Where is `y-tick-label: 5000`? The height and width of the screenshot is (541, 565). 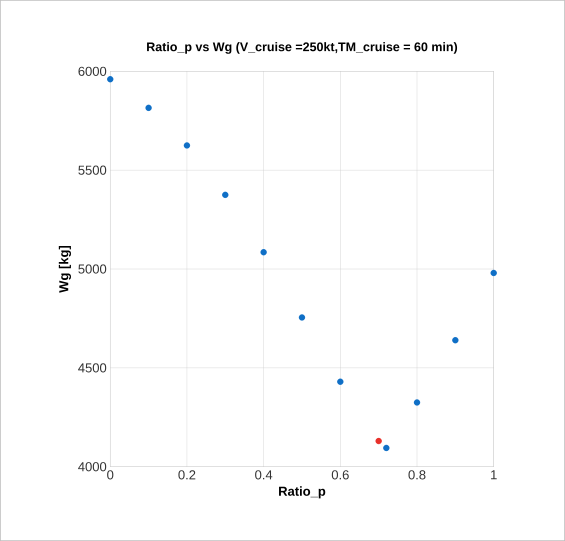 y-tick-label: 5000 is located at coordinates (92, 269).